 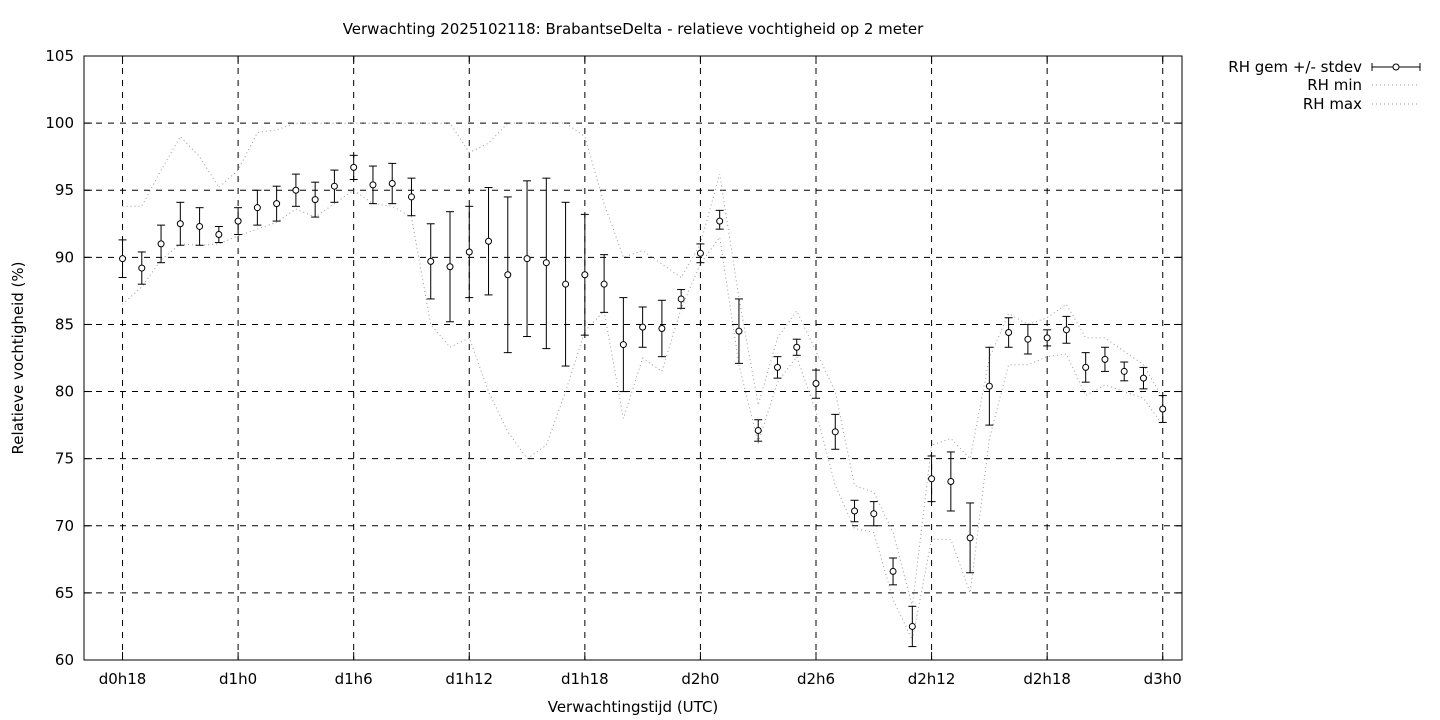 What do you see at coordinates (1047, 679) in the screenshot?
I see `x-tick-label: d2h18` at bounding box center [1047, 679].